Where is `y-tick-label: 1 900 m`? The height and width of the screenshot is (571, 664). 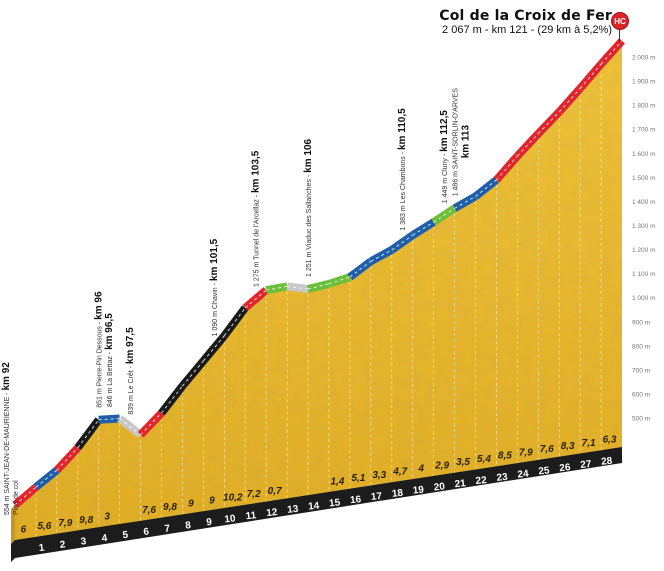
y-tick-label: 1 900 m is located at coordinates (644, 82).